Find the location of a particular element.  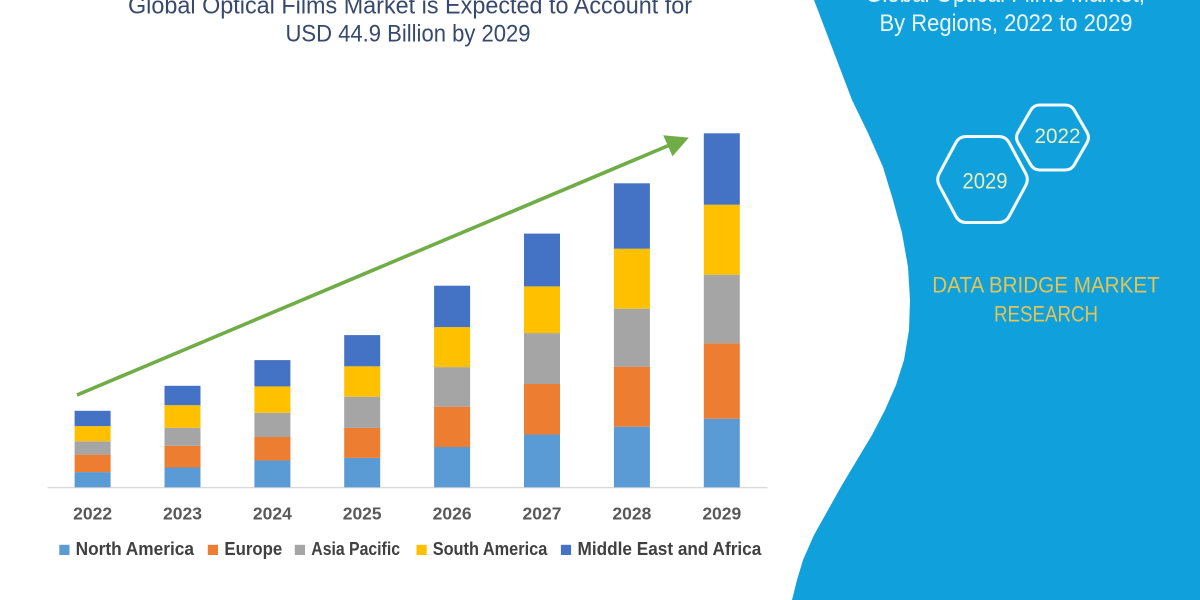

svg-text: RESEARCH is located at coordinates (1046, 314).